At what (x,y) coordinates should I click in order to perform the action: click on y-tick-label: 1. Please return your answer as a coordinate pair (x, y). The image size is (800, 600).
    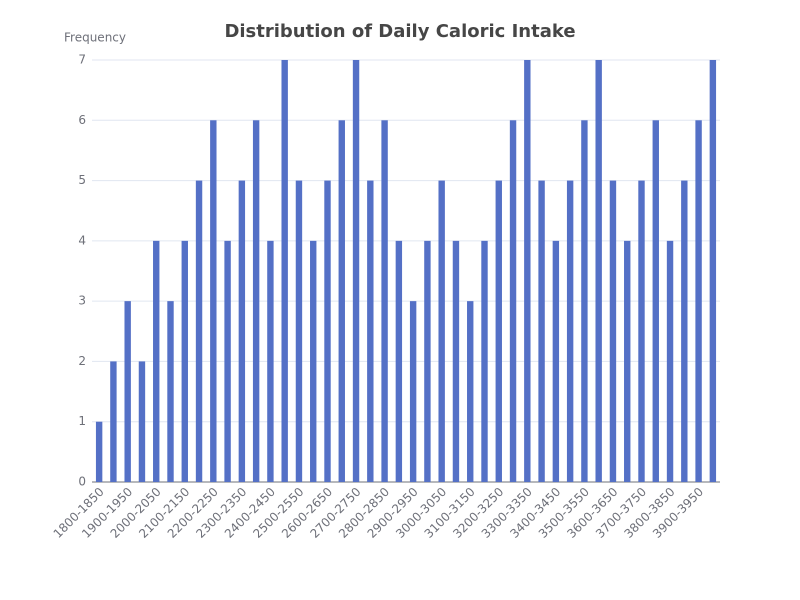
    Looking at the image, I should click on (82, 421).